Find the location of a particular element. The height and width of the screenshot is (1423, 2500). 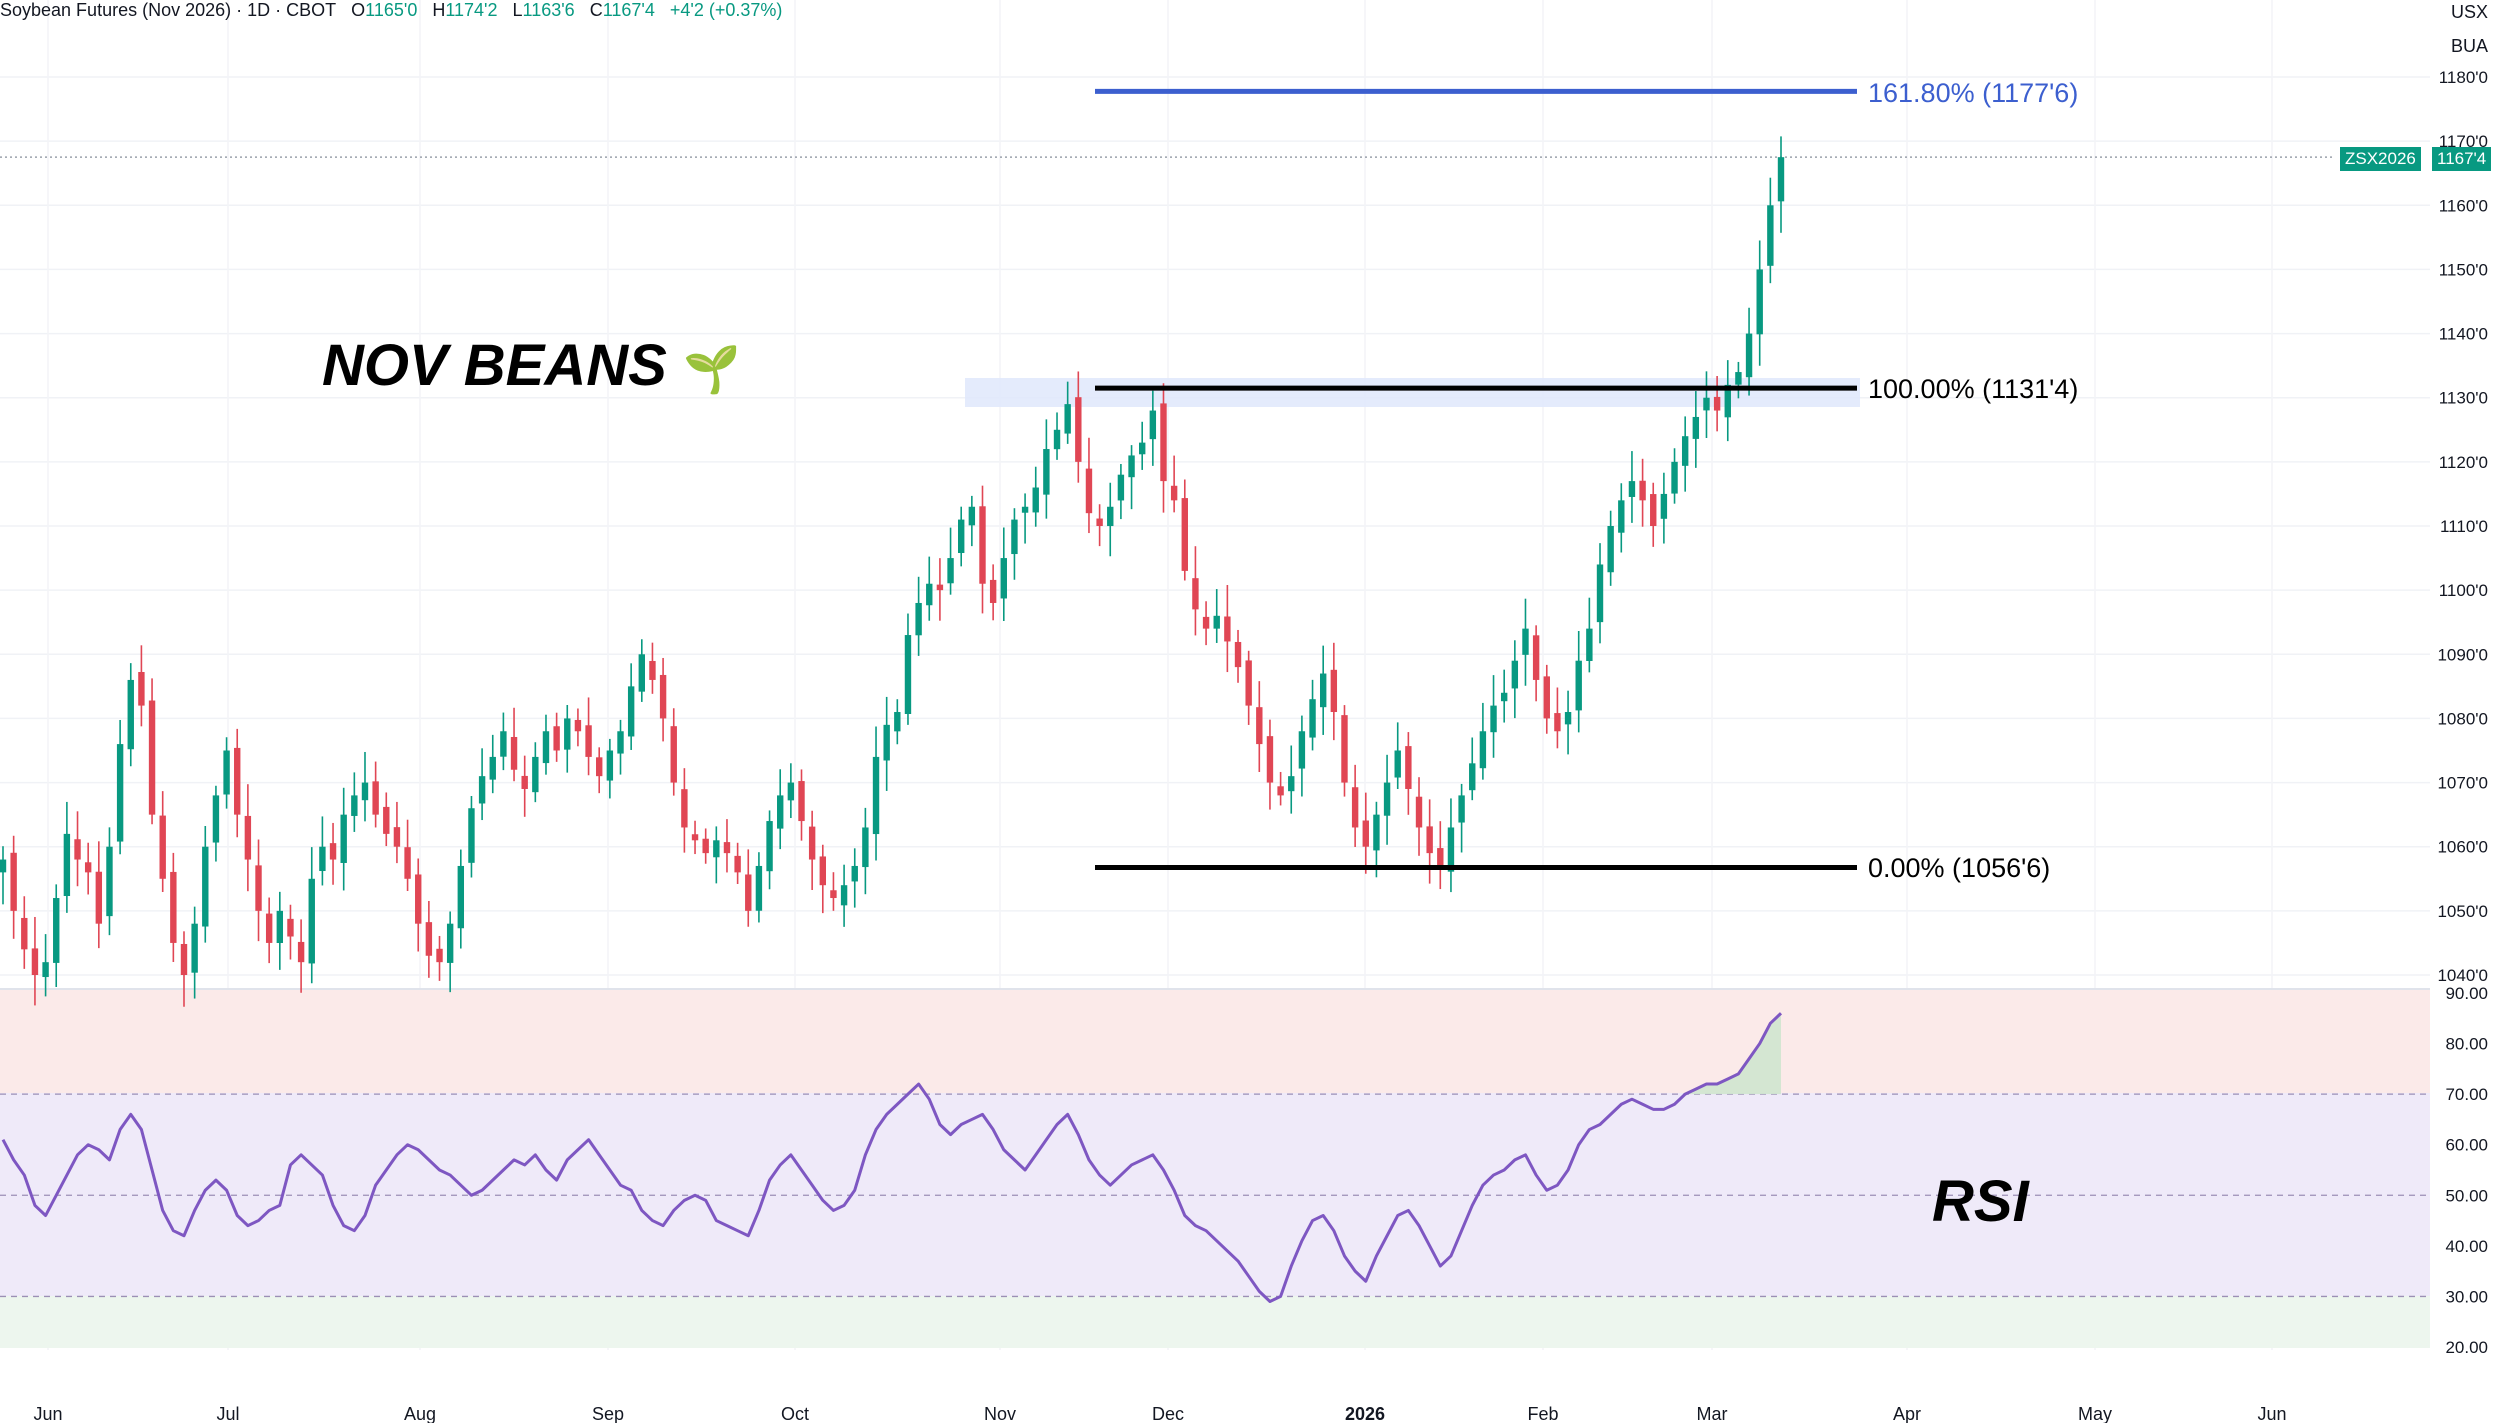

currency-label: USX is located at coordinates (2469, 12).